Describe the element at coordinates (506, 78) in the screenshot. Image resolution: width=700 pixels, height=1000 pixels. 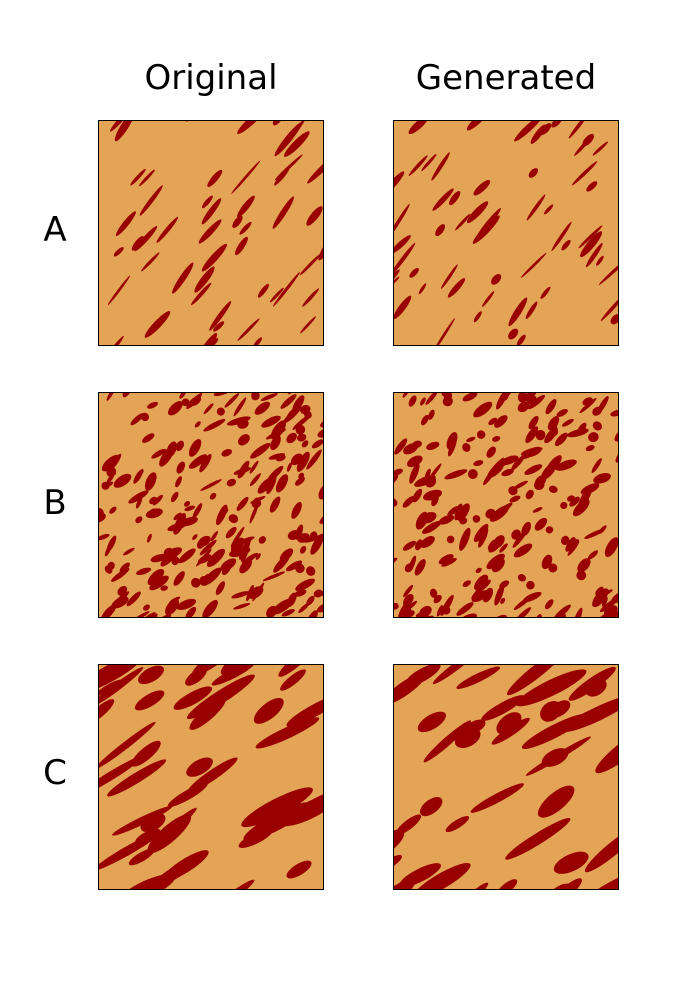
I see `column-header-generated: Generated` at that location.